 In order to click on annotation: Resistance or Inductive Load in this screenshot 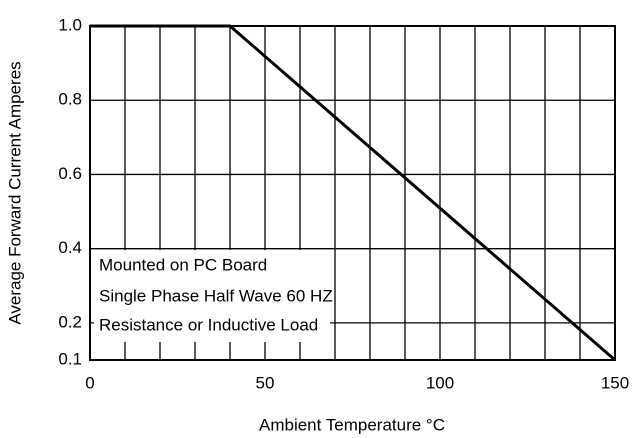, I will do `click(208, 324)`.